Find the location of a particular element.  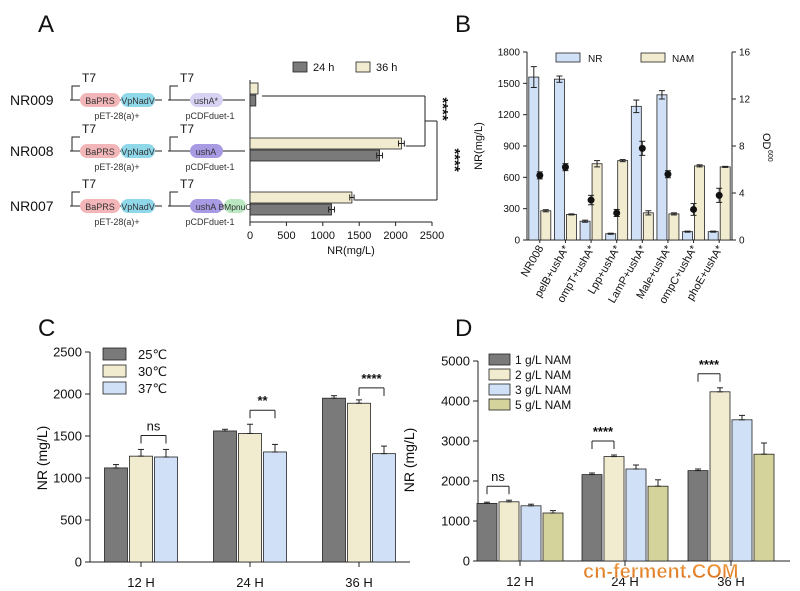

b-y-tick-label: 1800 is located at coordinates (509, 53).